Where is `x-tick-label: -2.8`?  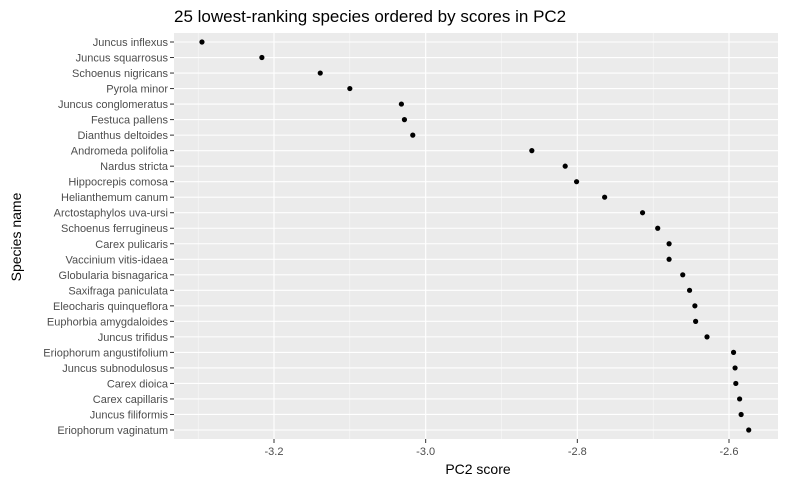 x-tick-label: -2.8 is located at coordinates (577, 452).